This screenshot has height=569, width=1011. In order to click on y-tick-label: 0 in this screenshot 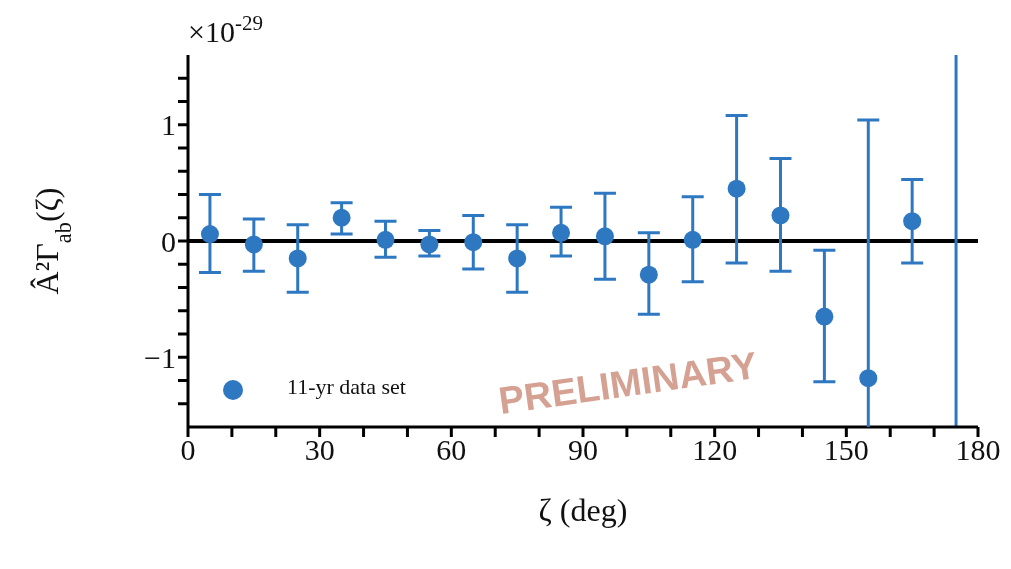, I will do `click(168, 241)`.